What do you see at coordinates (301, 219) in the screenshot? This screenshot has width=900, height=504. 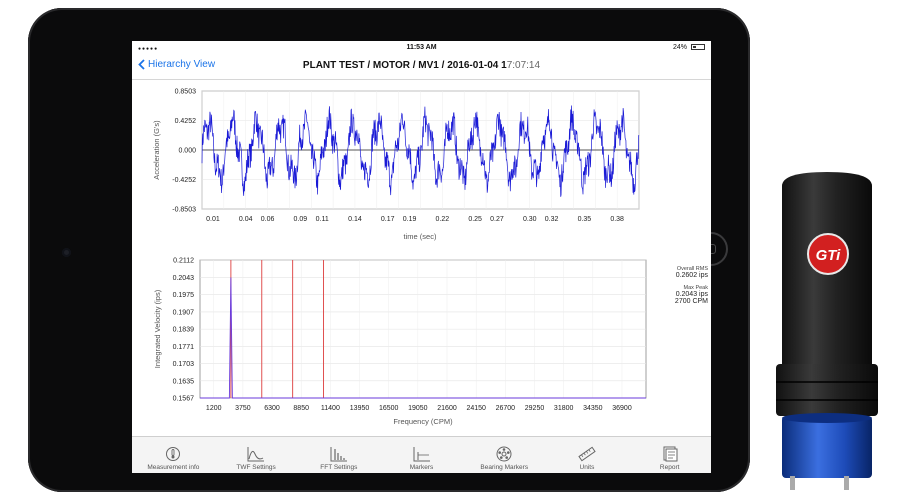 I see `twf-x-tick-label: 0.09` at bounding box center [301, 219].